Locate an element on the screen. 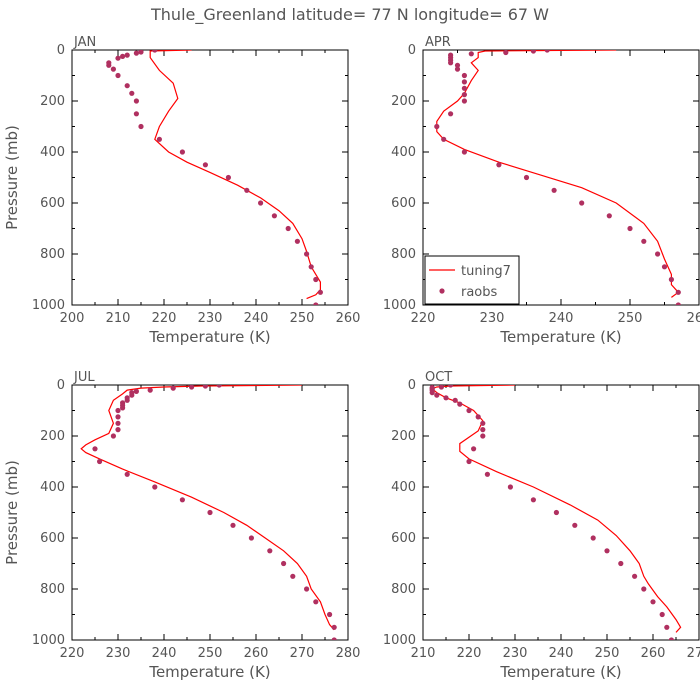 The height and width of the screenshot is (700, 700). legend-box is located at coordinates (472, 280).